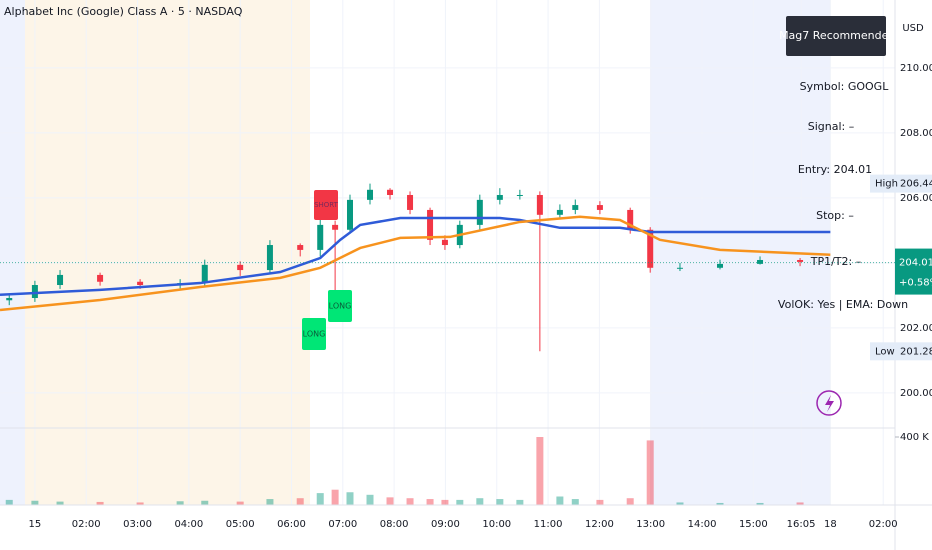  What do you see at coordinates (240, 524) in the screenshot?
I see `x-tick-label: 05:00` at bounding box center [240, 524].